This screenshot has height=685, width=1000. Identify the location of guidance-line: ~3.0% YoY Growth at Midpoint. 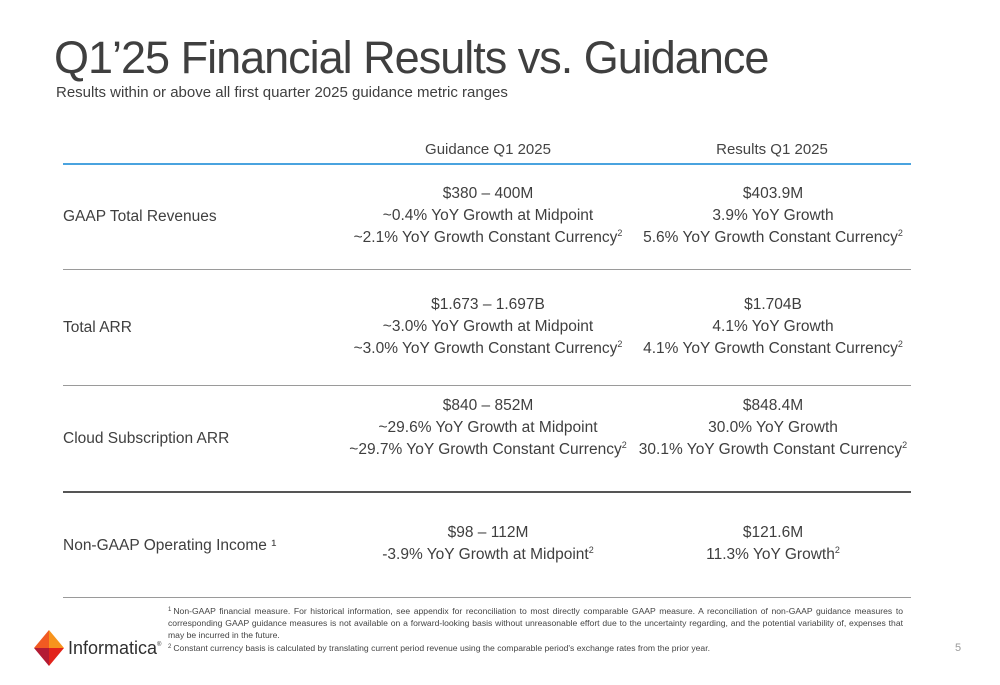
(488, 326).